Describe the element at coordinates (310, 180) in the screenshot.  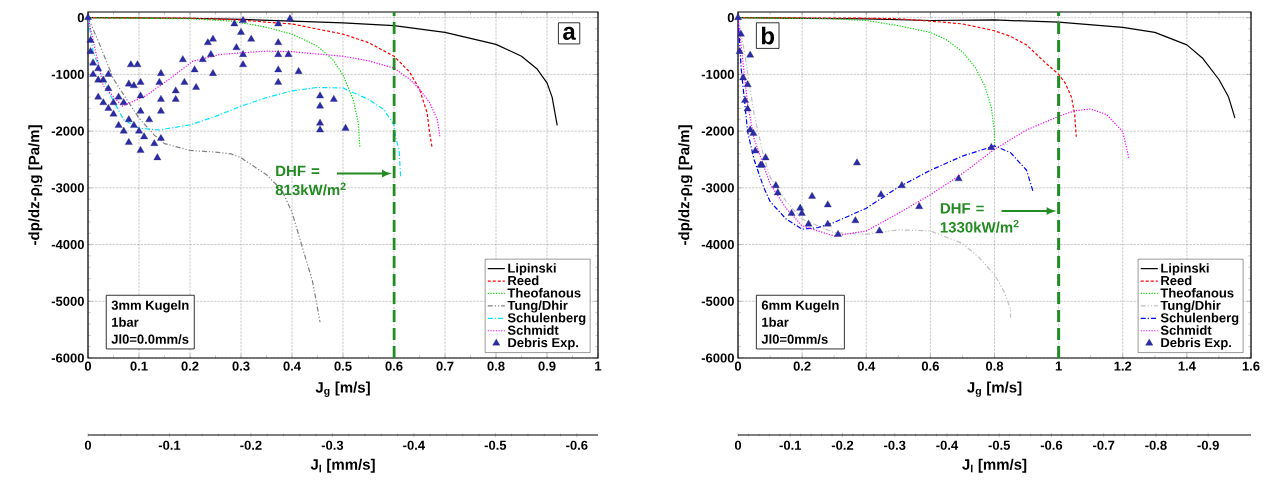
I see `annotation: DHF = 813kW/m$^{2}$` at that location.